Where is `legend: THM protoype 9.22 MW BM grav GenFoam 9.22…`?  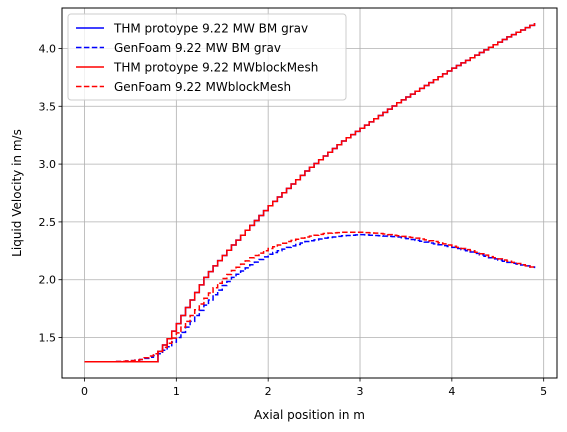
legend: THM protoype 9.22 MW BM grav GenFoam 9.22… is located at coordinates (207, 57).